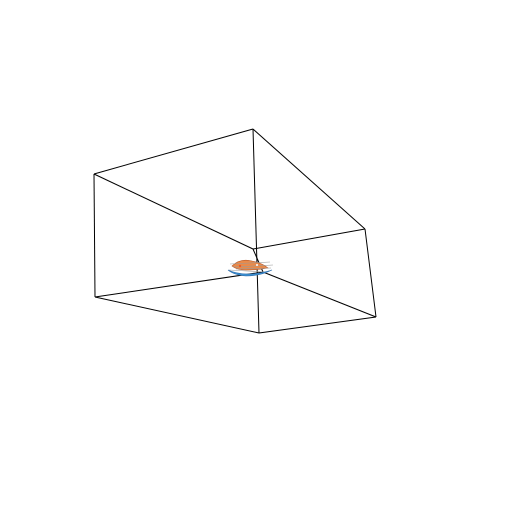  I want to click on 3d-model, so click(250, 268).